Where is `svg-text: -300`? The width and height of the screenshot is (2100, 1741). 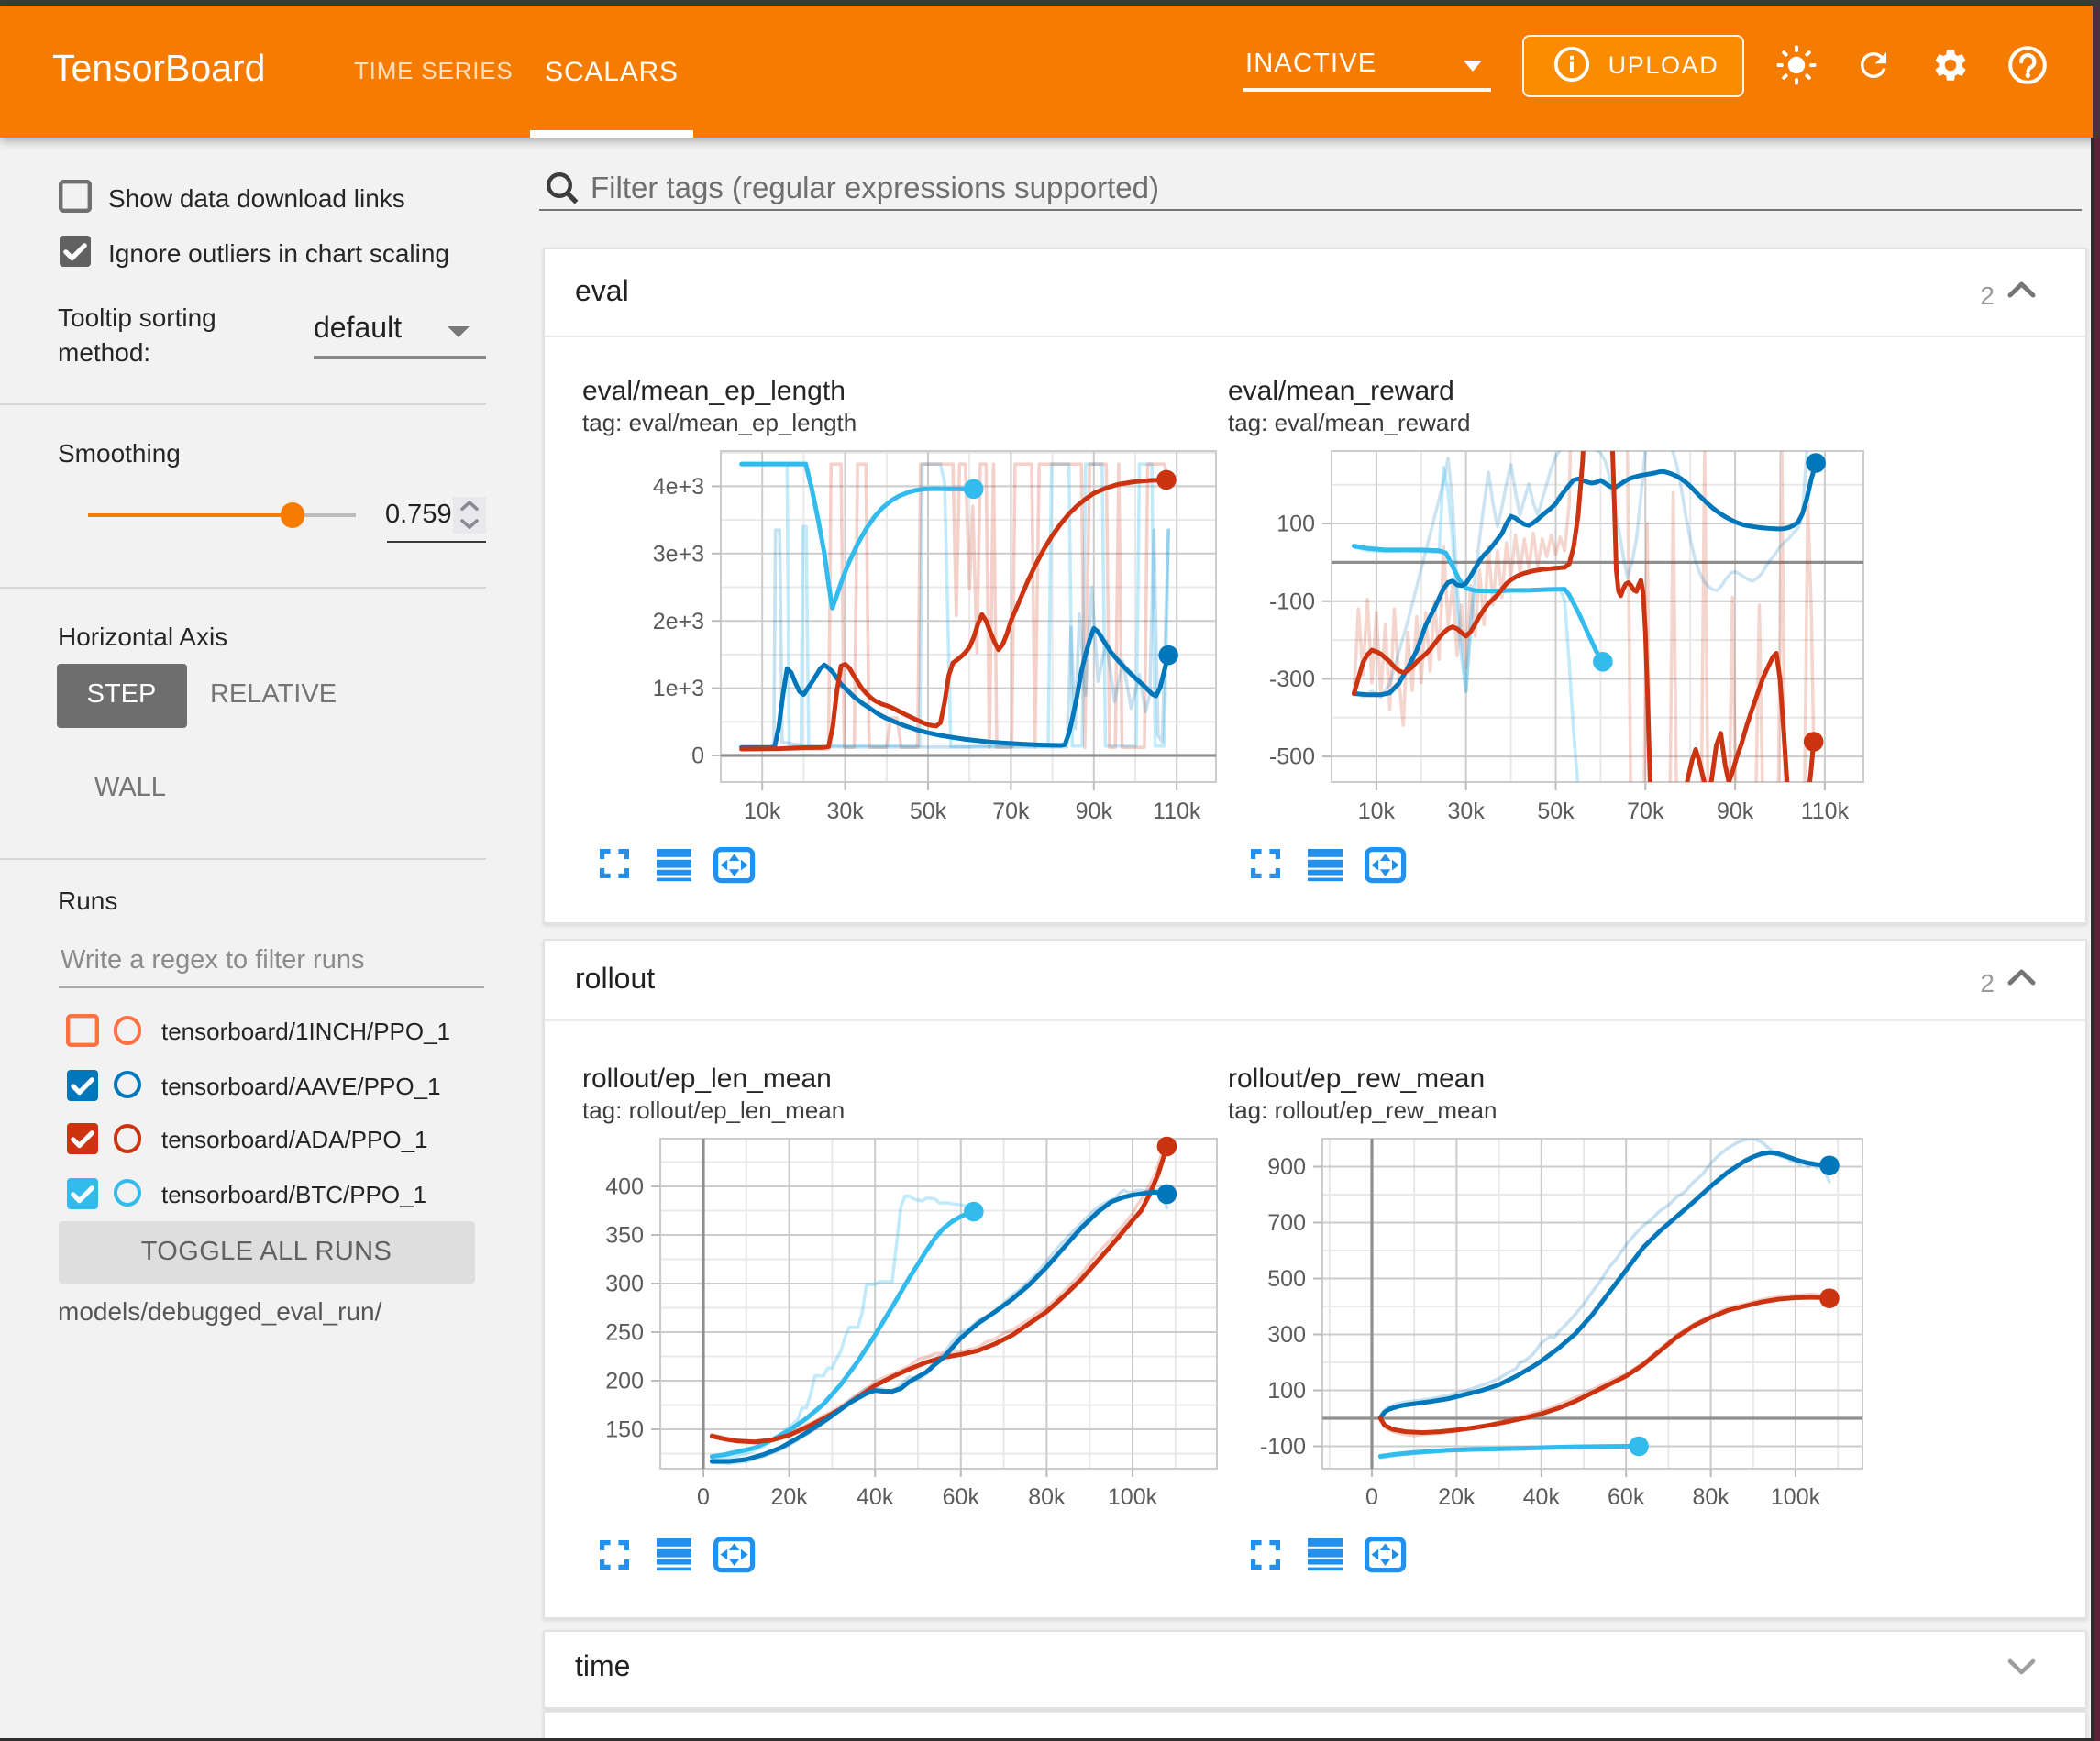
svg-text: -300 is located at coordinates (1291, 678).